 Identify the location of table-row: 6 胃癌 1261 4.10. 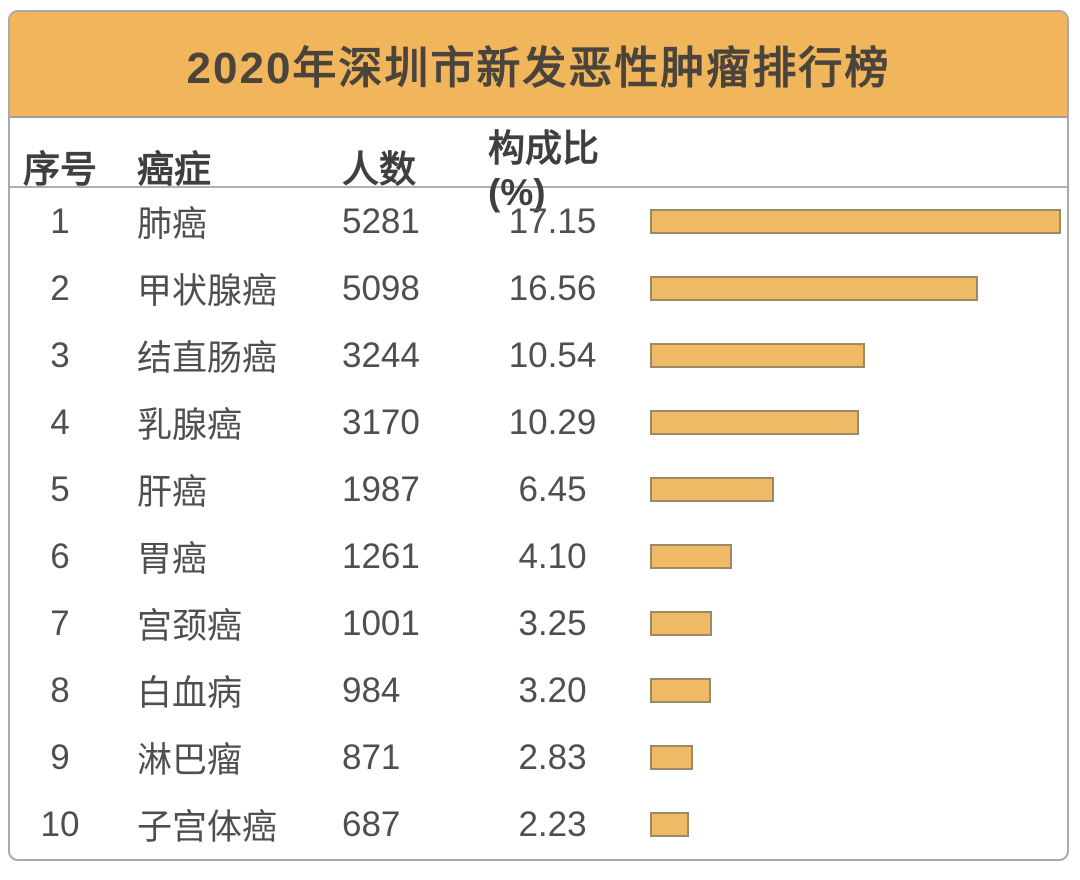
(538, 556).